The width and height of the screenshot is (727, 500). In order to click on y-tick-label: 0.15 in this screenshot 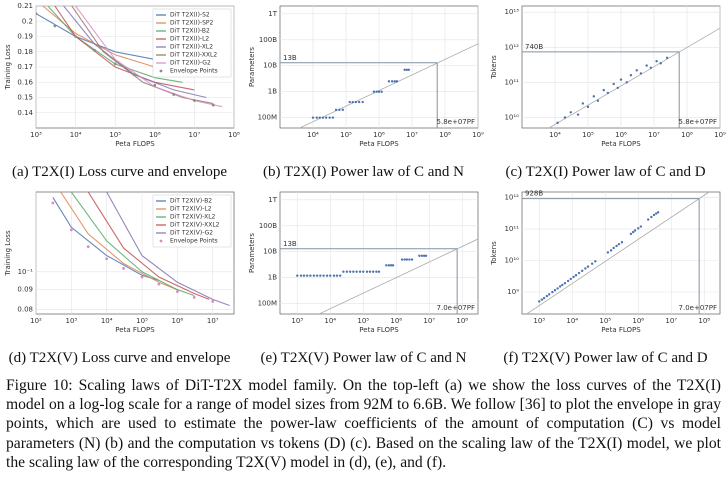, I will do `click(25, 98)`.